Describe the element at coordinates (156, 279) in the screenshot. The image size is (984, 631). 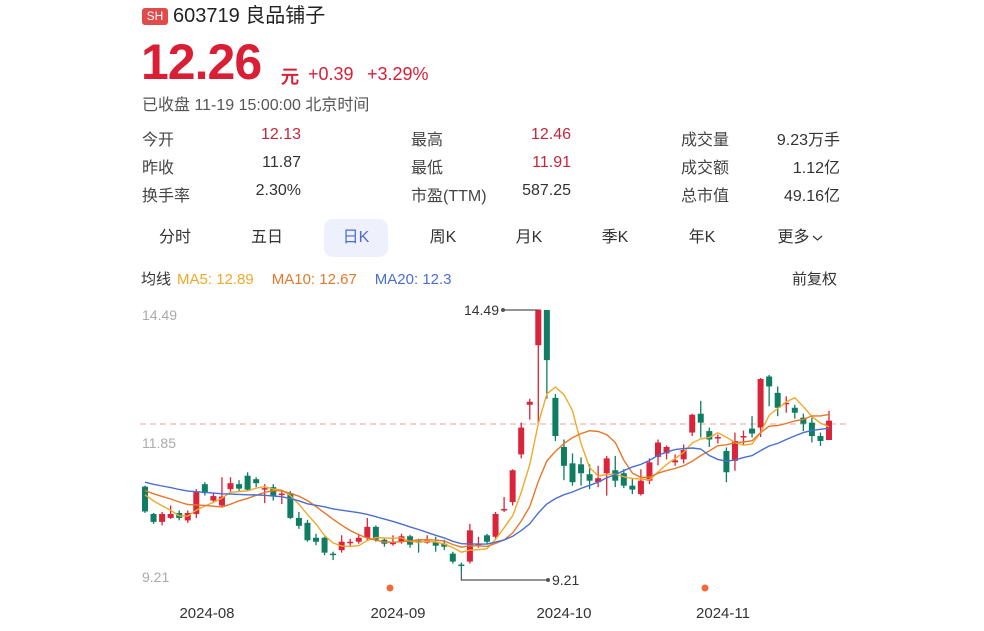
I see `ma-label: 均线` at that location.